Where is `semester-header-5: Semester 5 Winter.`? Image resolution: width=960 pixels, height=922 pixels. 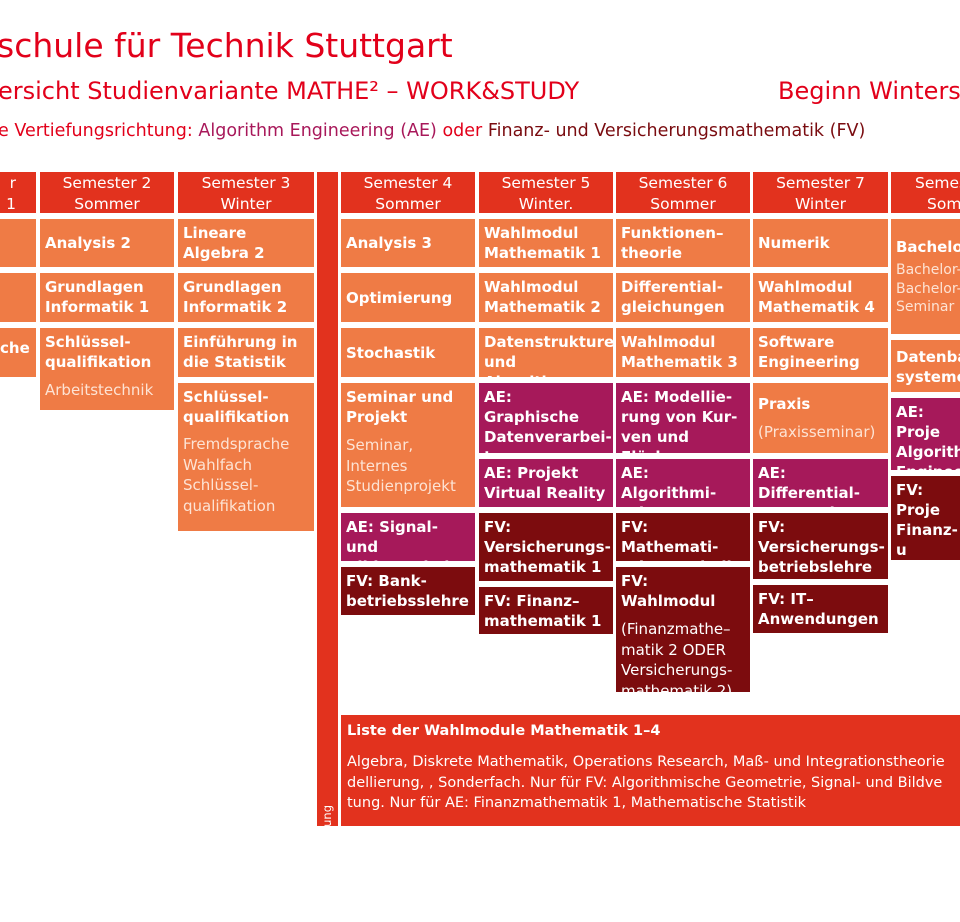
semester-header-5: Semester 5 Winter. is located at coordinates (546, 192).